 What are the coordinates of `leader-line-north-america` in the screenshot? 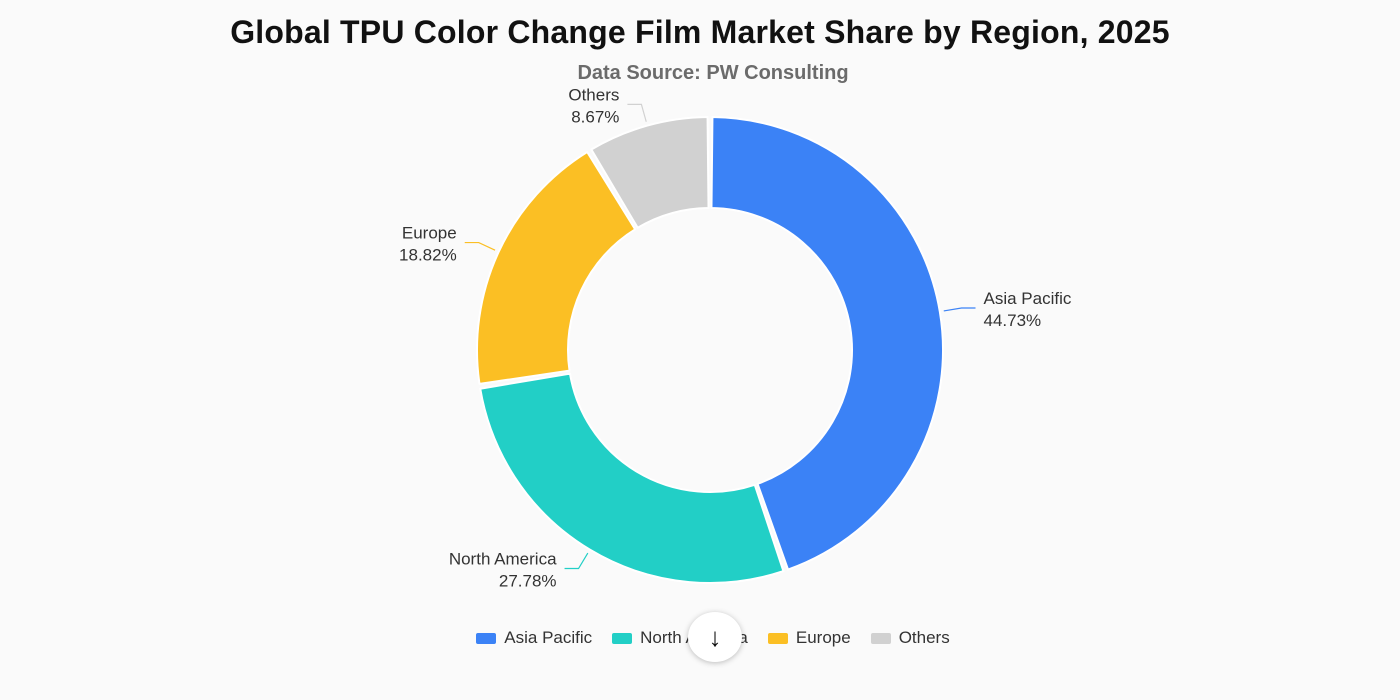 It's located at (576, 561).